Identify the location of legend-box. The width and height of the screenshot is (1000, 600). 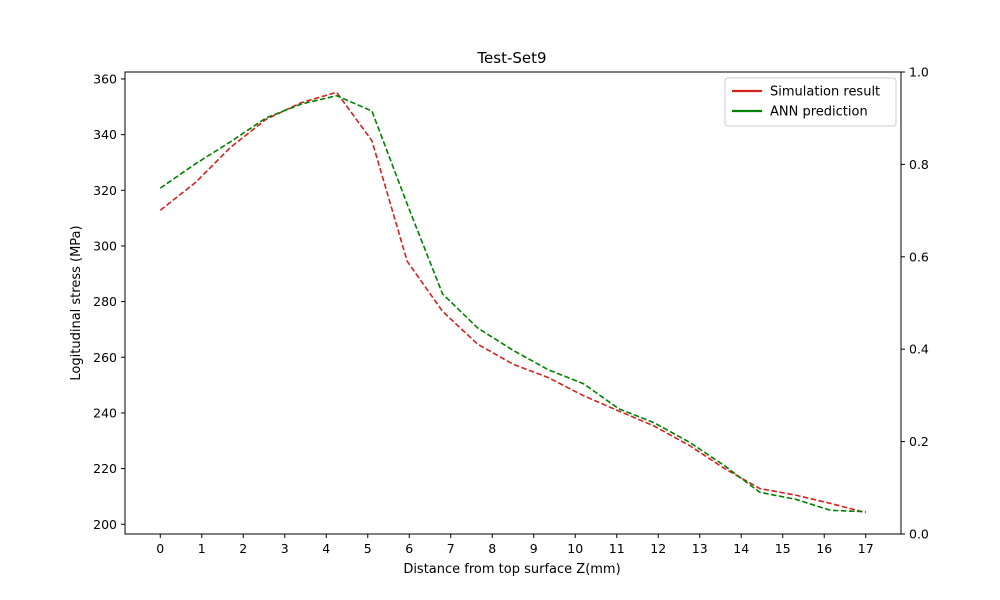
(810, 102).